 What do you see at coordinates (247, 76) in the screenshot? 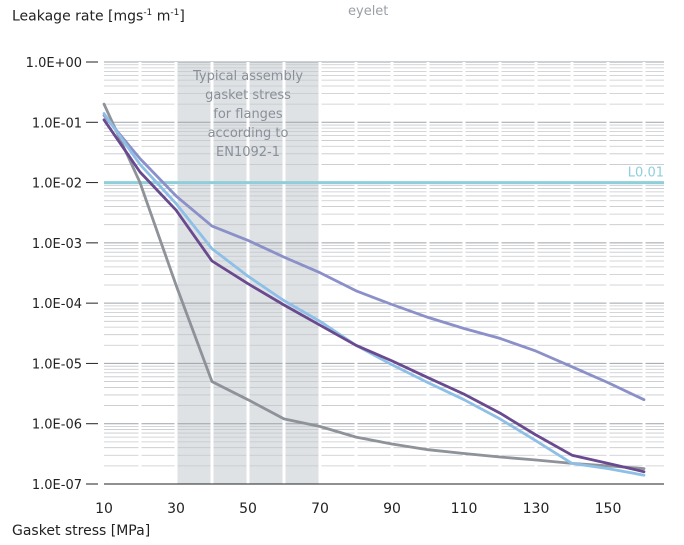
I see `band-label-line: Typical assembly` at bounding box center [247, 76].